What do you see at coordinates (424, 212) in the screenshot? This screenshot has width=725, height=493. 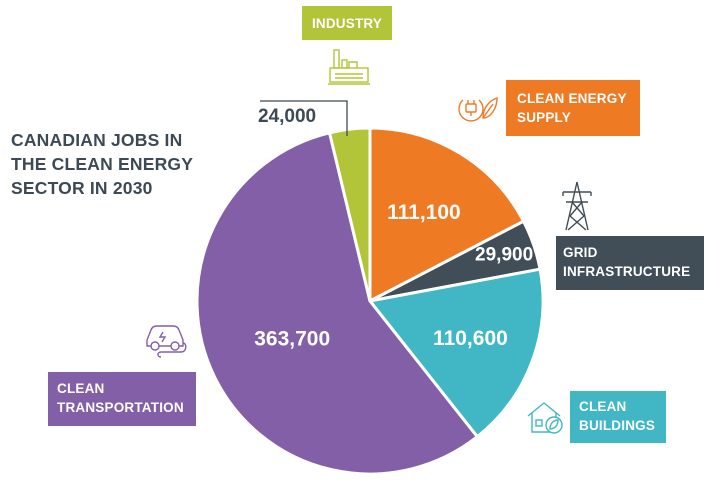 I see `slice-value-clean-energy-supply: 111,100` at bounding box center [424, 212].